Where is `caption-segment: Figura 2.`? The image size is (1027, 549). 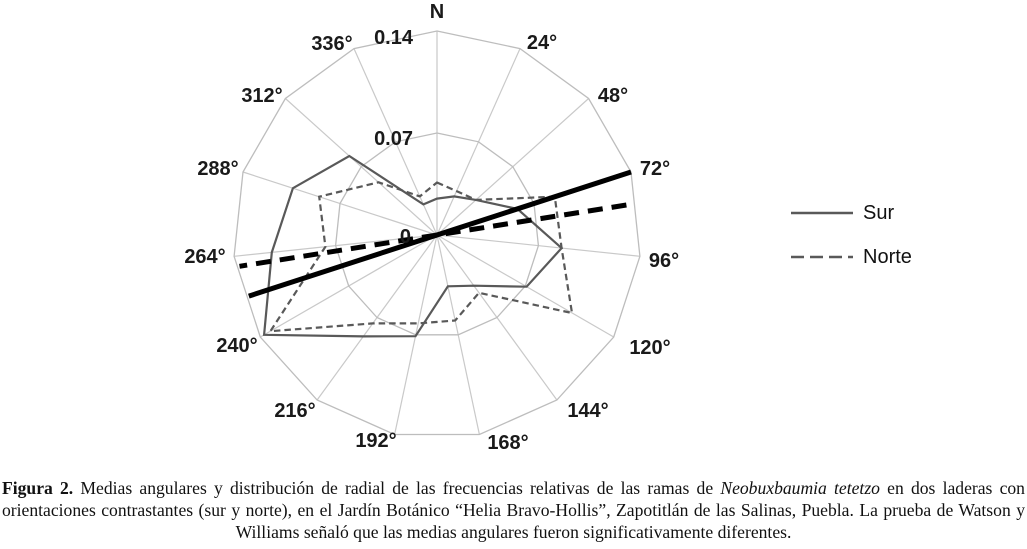 caption-segment: Figura 2. is located at coordinates (38, 488).